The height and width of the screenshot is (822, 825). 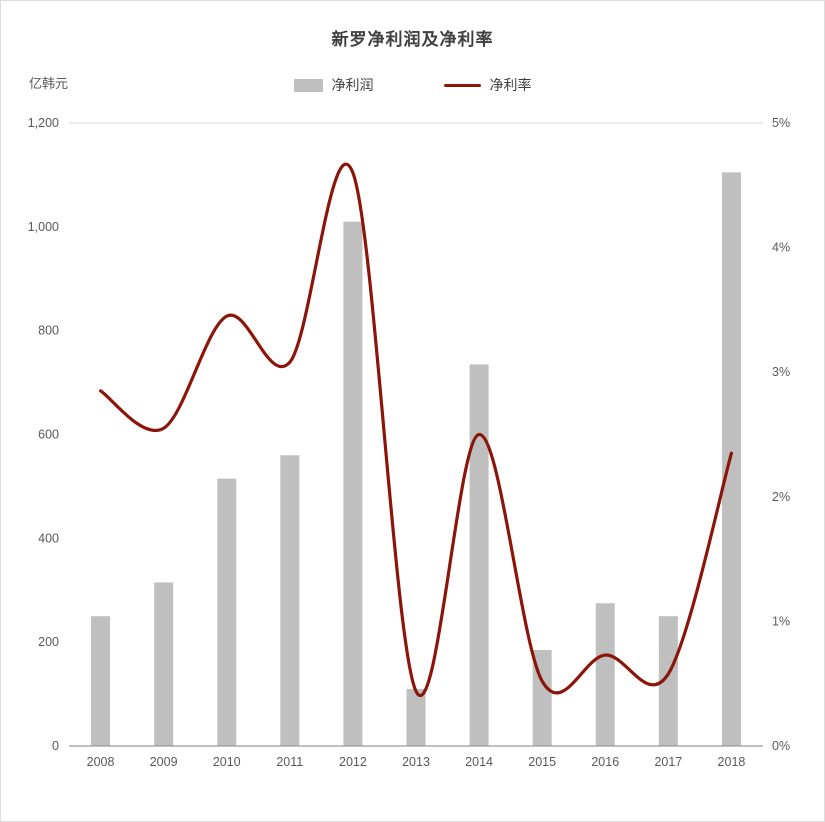 I want to click on bar-2009, so click(x=164, y=664).